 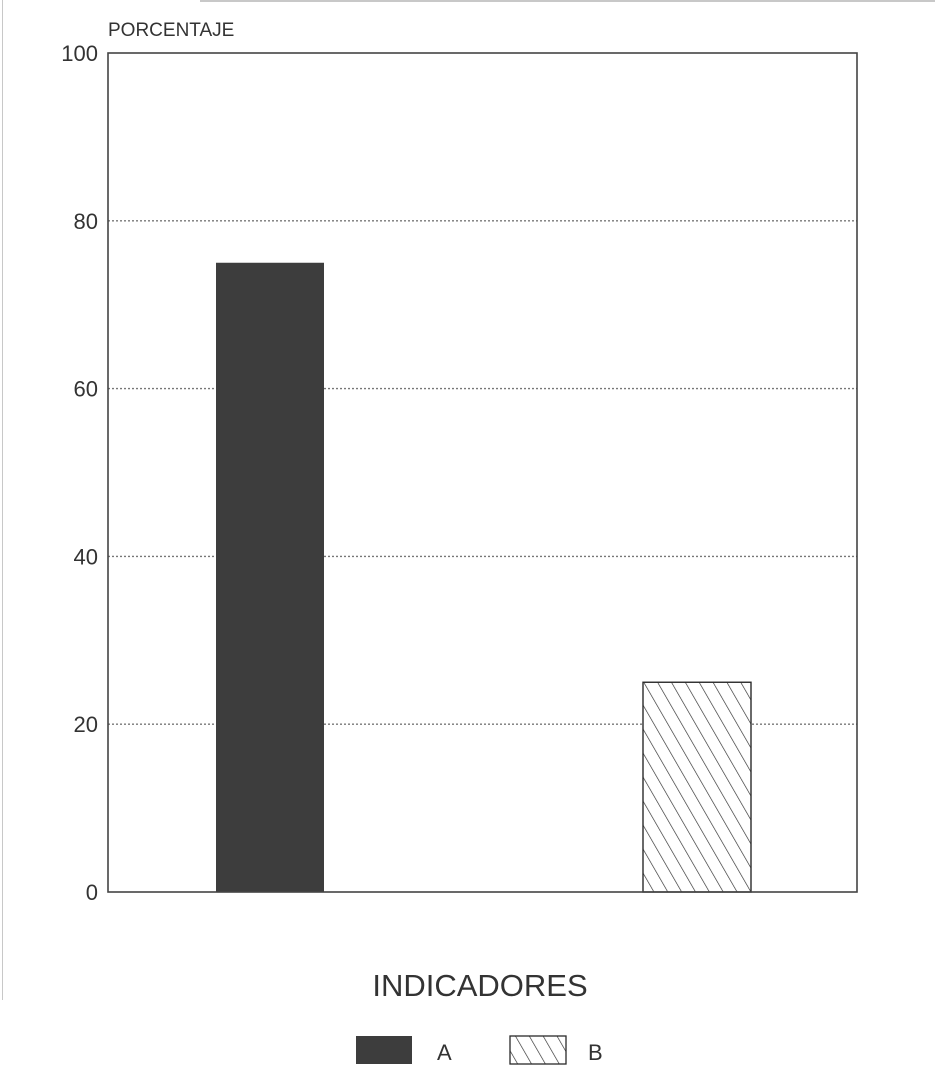 What do you see at coordinates (697, 787) in the screenshot?
I see `bar-b` at bounding box center [697, 787].